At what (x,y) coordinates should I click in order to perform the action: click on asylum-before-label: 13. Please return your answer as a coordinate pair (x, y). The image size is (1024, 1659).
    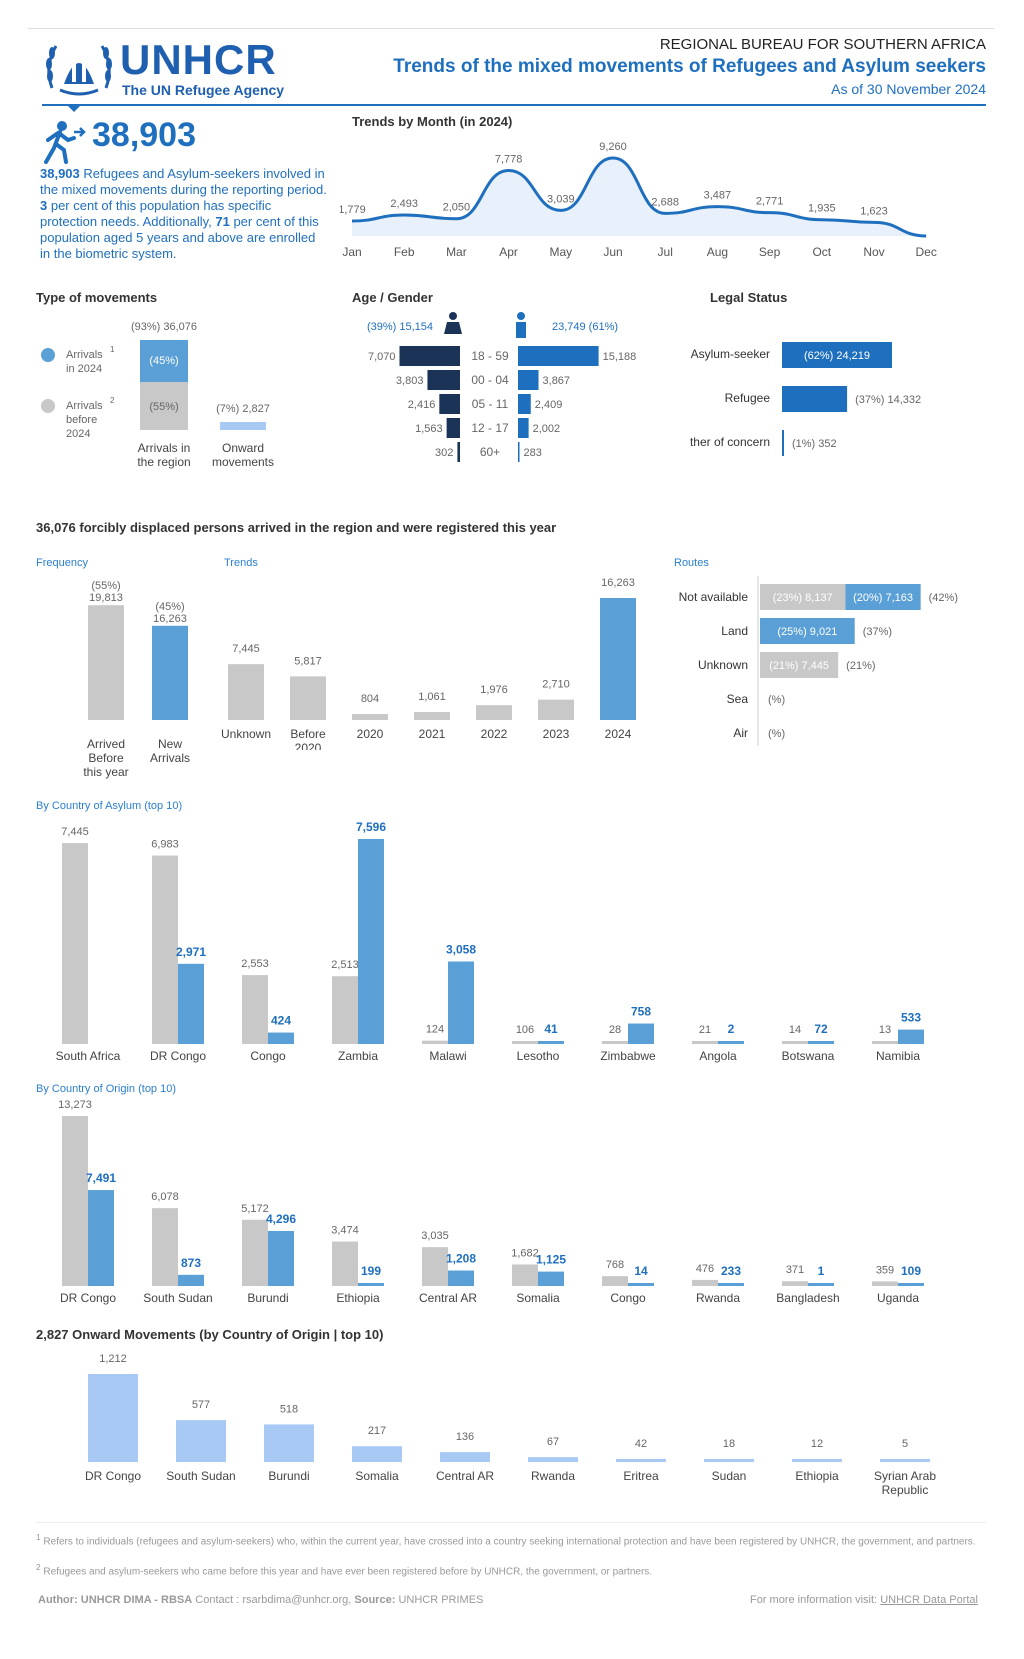
    Looking at the image, I should click on (885, 1030).